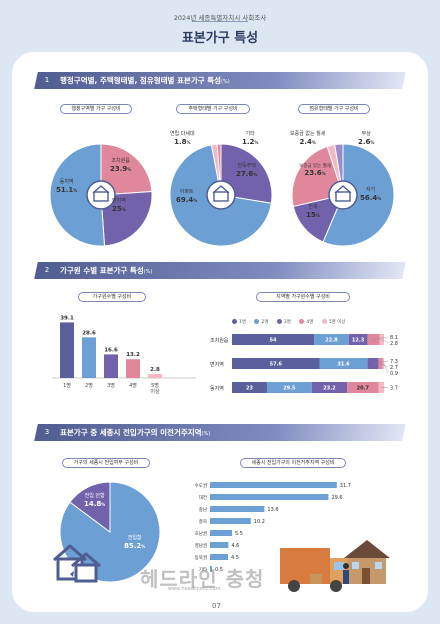 Image resolution: width=440 pixels, height=624 pixels. What do you see at coordinates (334, 109) in the screenshot?
I see `pie-tenure-title: 점유형태별 가구 구성비` at bounding box center [334, 109].